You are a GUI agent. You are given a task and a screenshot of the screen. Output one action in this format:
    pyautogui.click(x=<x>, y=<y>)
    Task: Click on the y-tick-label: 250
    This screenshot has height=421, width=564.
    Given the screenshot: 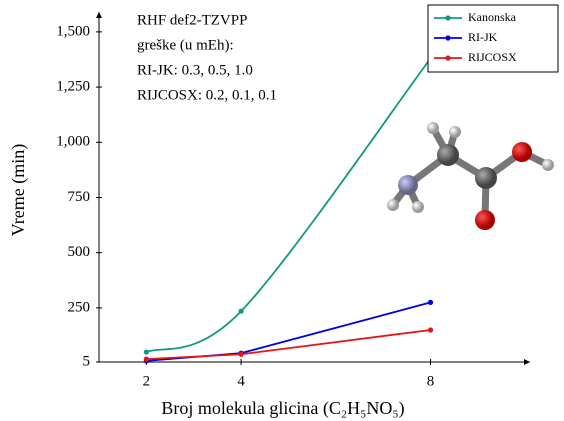 What is the action you would take?
    pyautogui.click(x=79, y=307)
    